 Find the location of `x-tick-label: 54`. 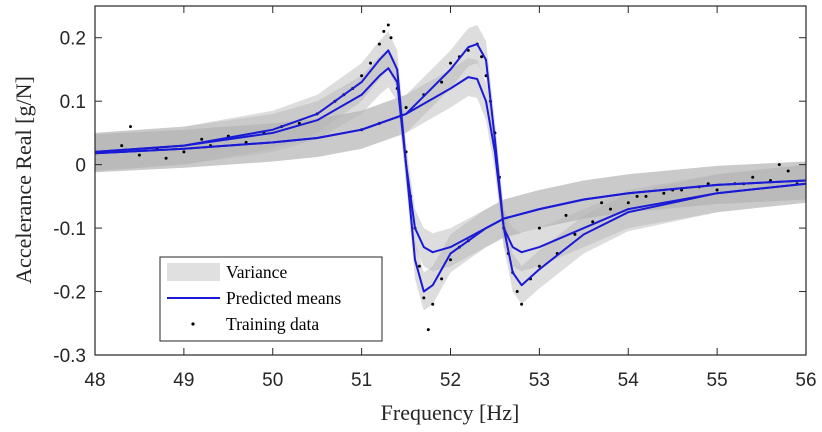

x-tick-label: 54 is located at coordinates (629, 380).